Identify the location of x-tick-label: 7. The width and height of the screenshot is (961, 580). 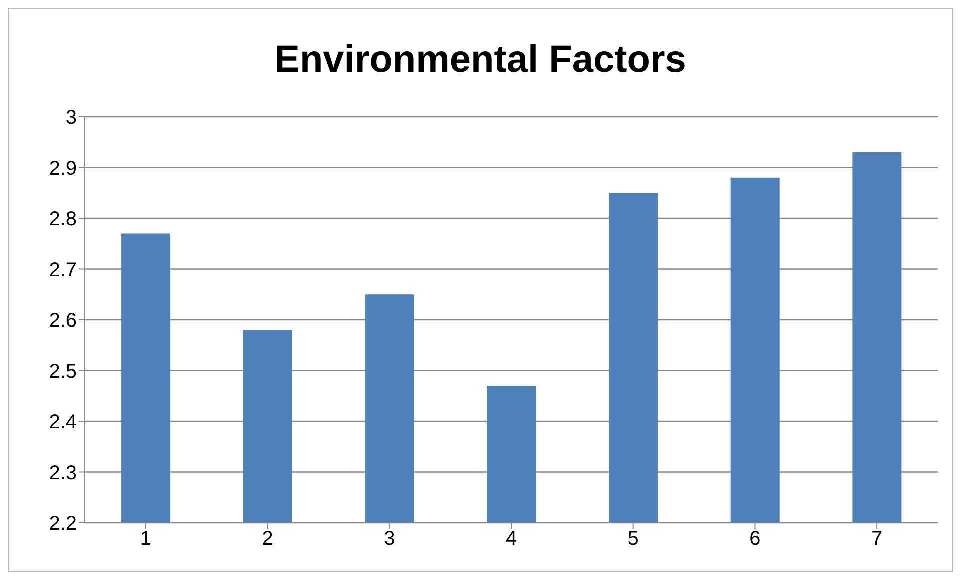
(877, 539).